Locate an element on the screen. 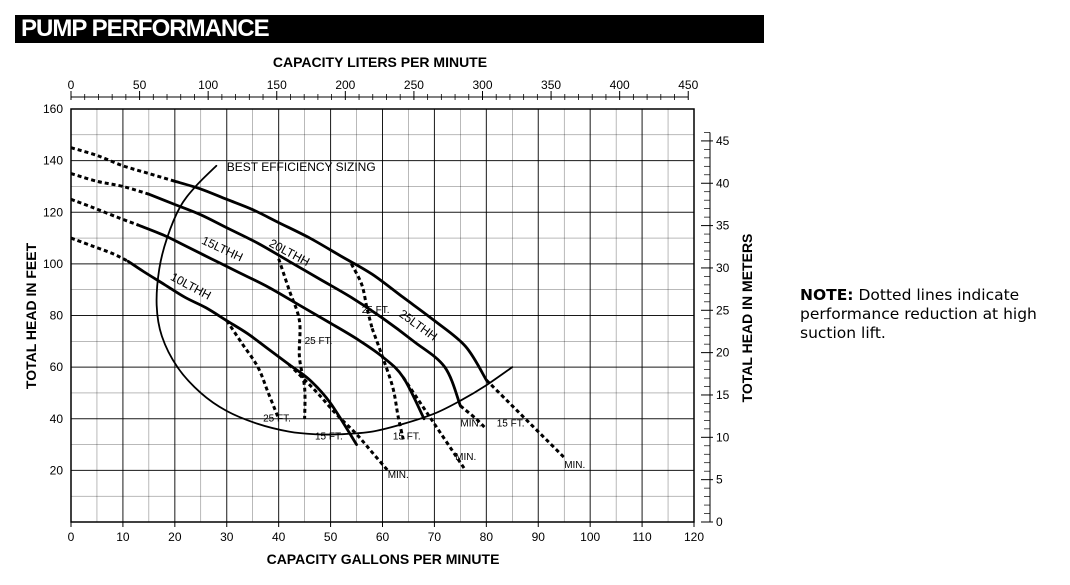 Image resolution: width=1070 pixels, height=585 pixels. x-tick-label: 90 is located at coordinates (539, 537).